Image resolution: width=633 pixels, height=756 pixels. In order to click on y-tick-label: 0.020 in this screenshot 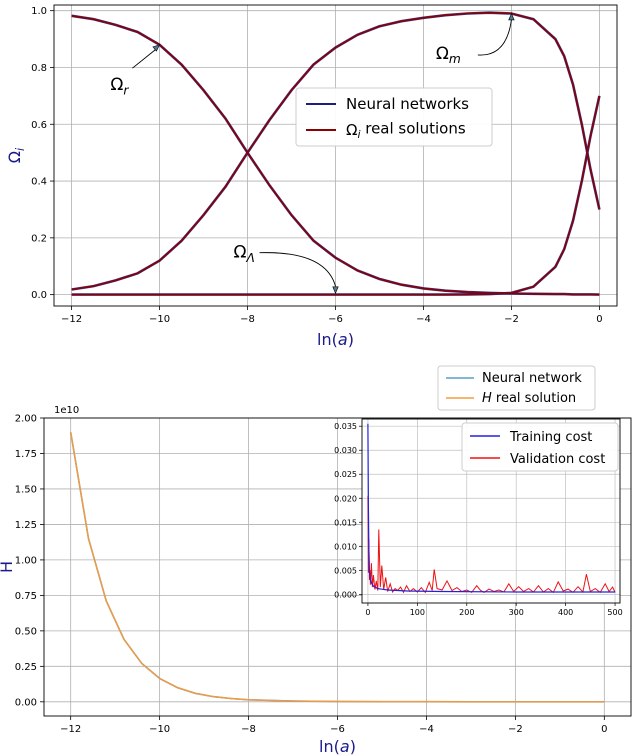, I will do `click(345, 498)`.